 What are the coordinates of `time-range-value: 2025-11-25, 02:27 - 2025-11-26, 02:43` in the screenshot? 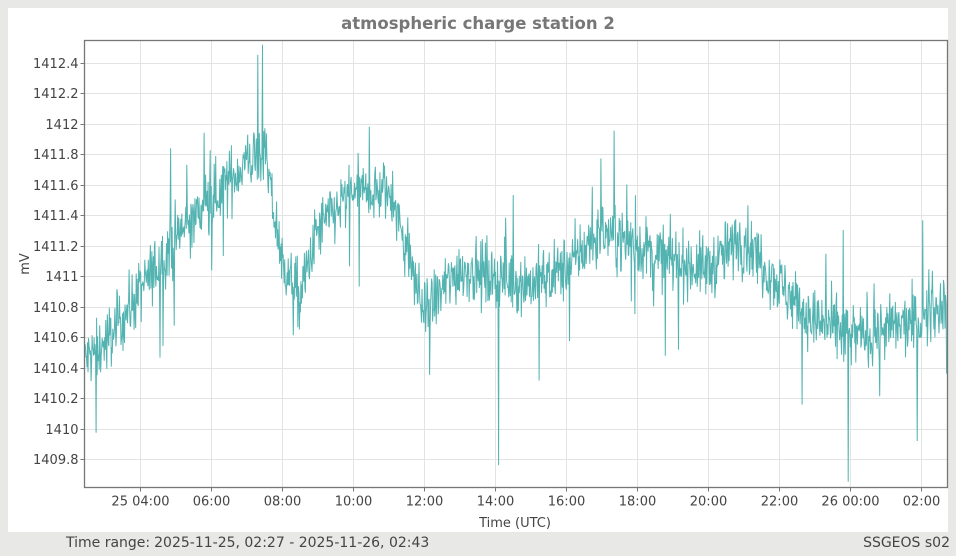 It's located at (292, 543).